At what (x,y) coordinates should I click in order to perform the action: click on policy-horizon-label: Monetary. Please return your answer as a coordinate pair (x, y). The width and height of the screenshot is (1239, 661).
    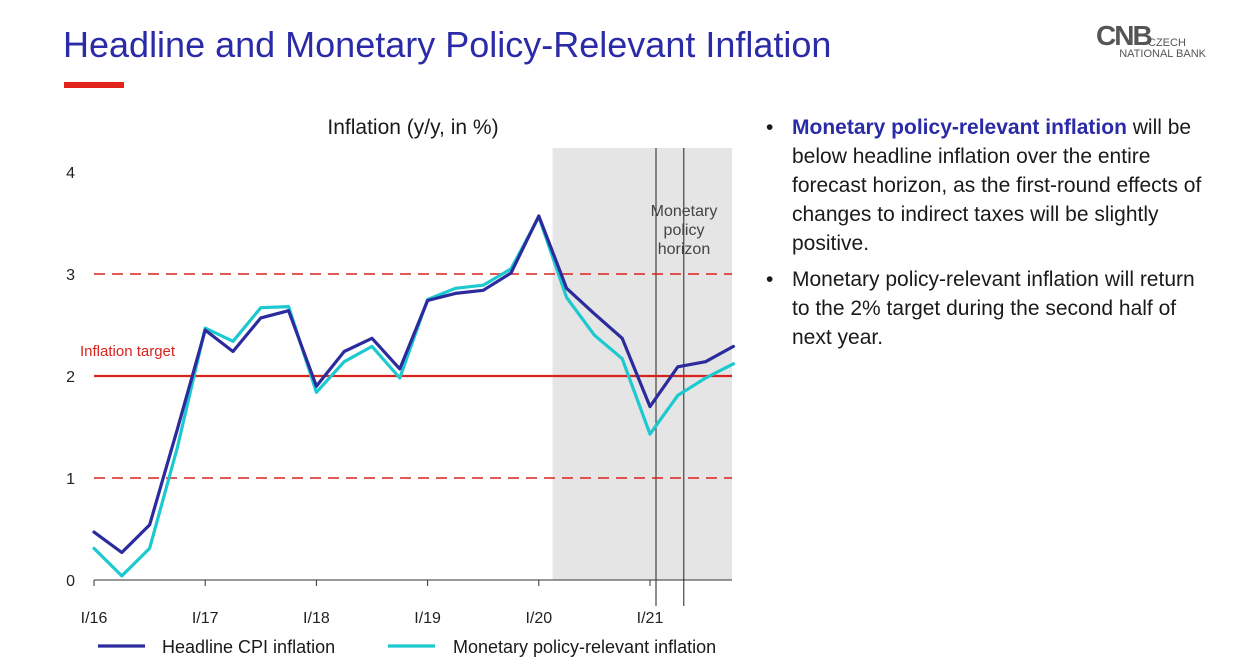
    Looking at the image, I should click on (684, 211).